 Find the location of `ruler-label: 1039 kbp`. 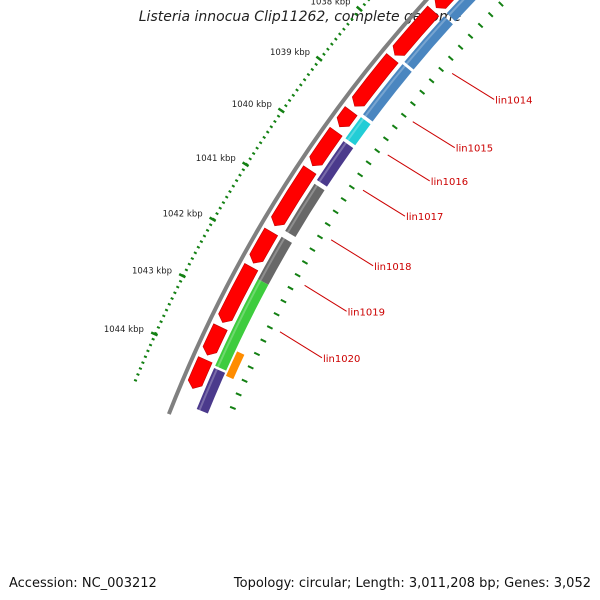

ruler-label: 1039 kbp is located at coordinates (290, 53).